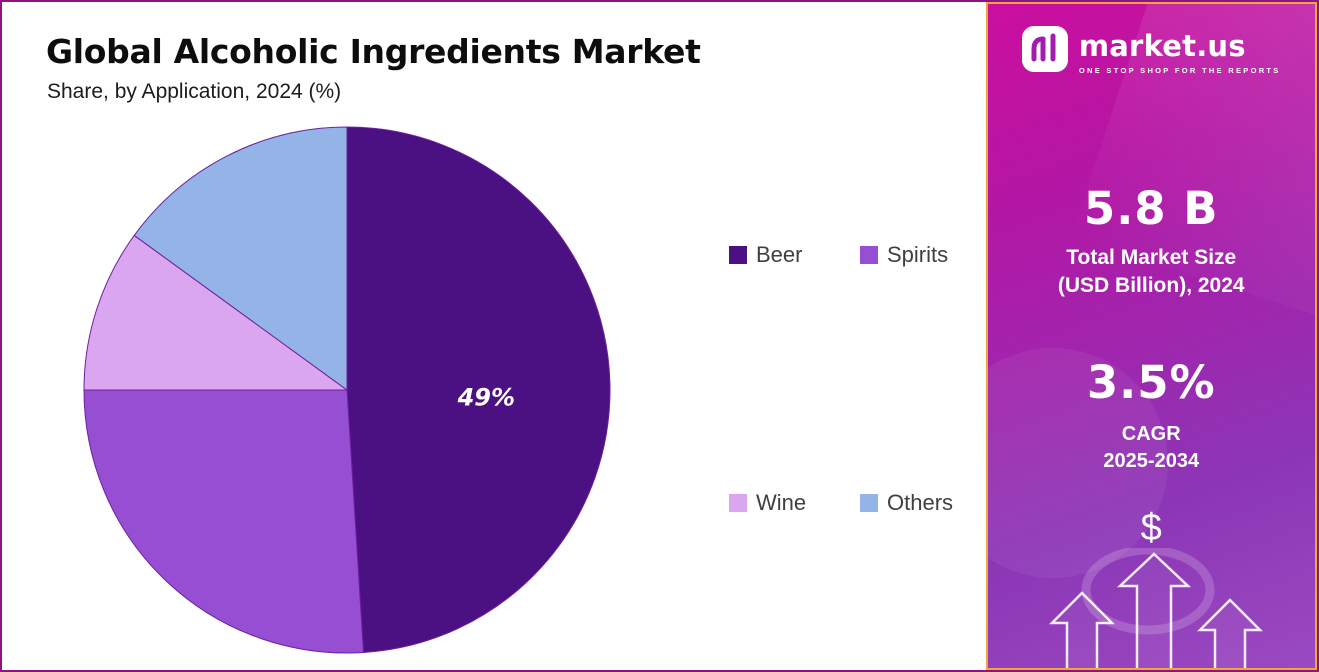 This screenshot has width=1319, height=672. What do you see at coordinates (1162, 45) in the screenshot?
I see `brand-name: market.us` at bounding box center [1162, 45].